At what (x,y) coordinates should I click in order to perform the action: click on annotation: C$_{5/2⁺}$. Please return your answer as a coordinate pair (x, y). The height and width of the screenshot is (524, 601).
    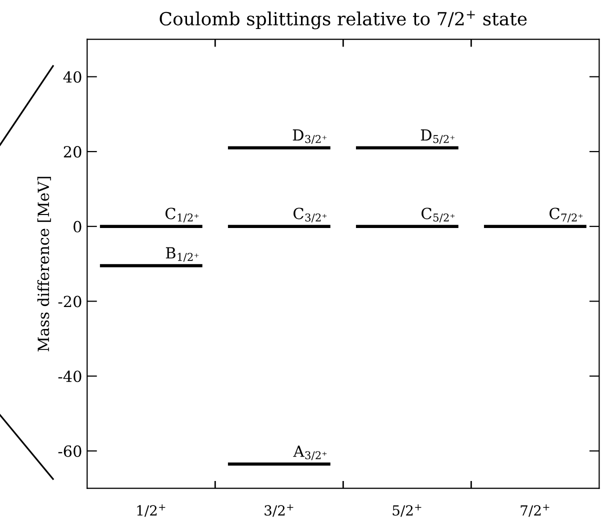
    Looking at the image, I should click on (438, 215).